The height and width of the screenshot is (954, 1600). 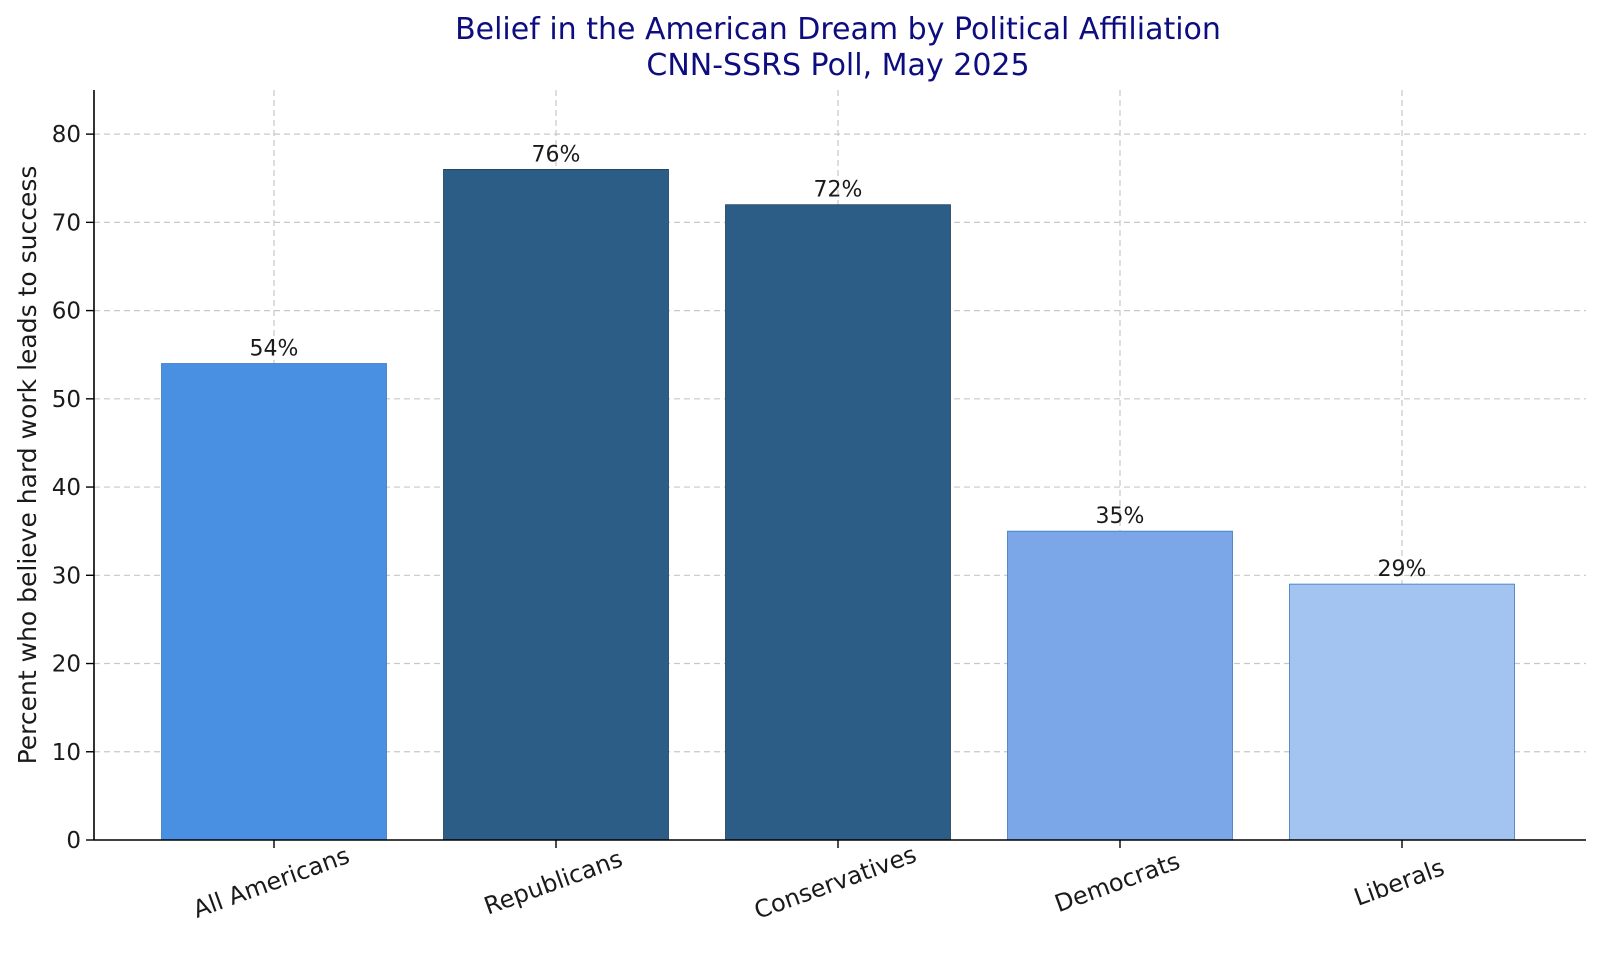 I want to click on y-tick-label: 70, so click(x=66, y=223).